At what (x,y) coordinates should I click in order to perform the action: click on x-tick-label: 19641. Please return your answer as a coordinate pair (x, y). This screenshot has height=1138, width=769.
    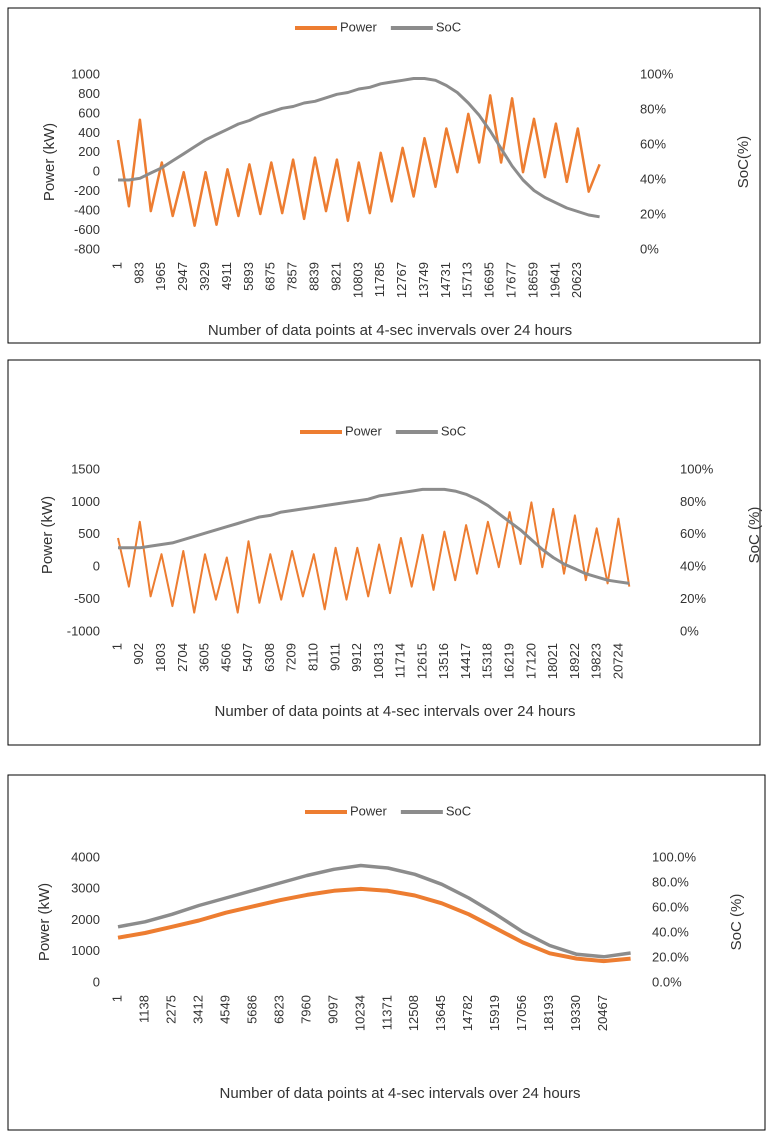
    Looking at the image, I should click on (554, 280).